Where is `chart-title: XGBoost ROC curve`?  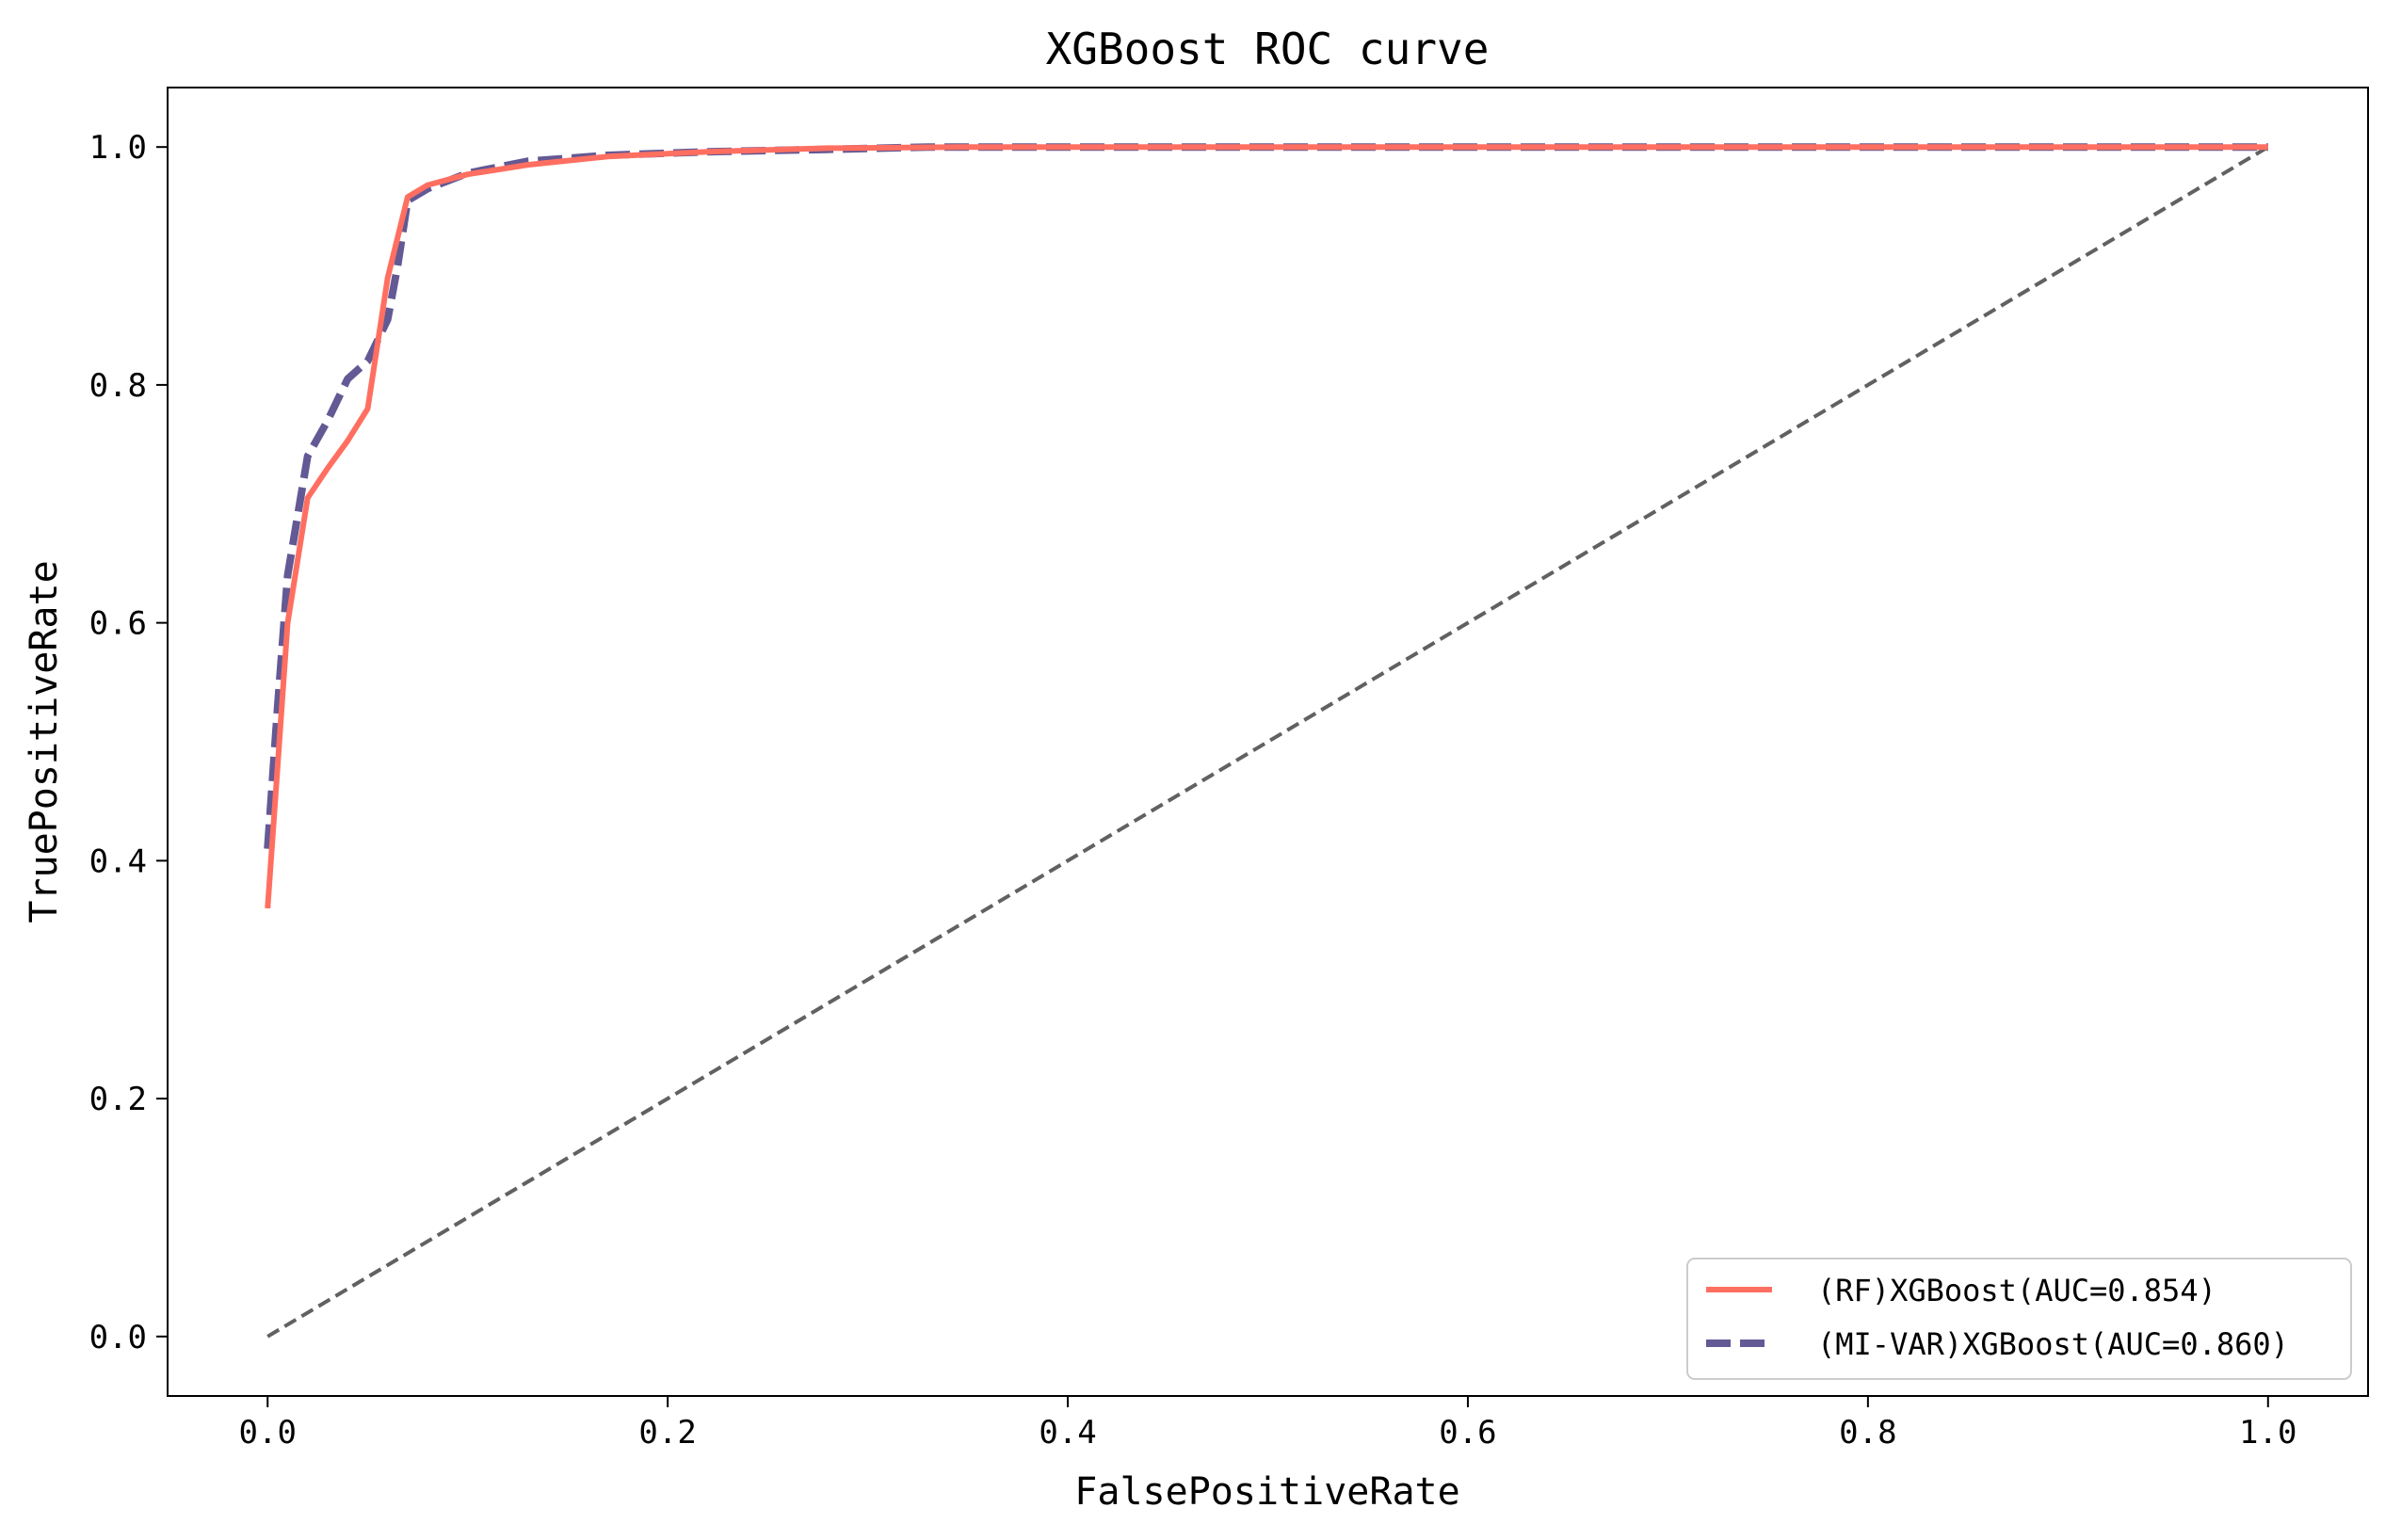
chart-title: XGBoost ROC curve is located at coordinates (1268, 49).